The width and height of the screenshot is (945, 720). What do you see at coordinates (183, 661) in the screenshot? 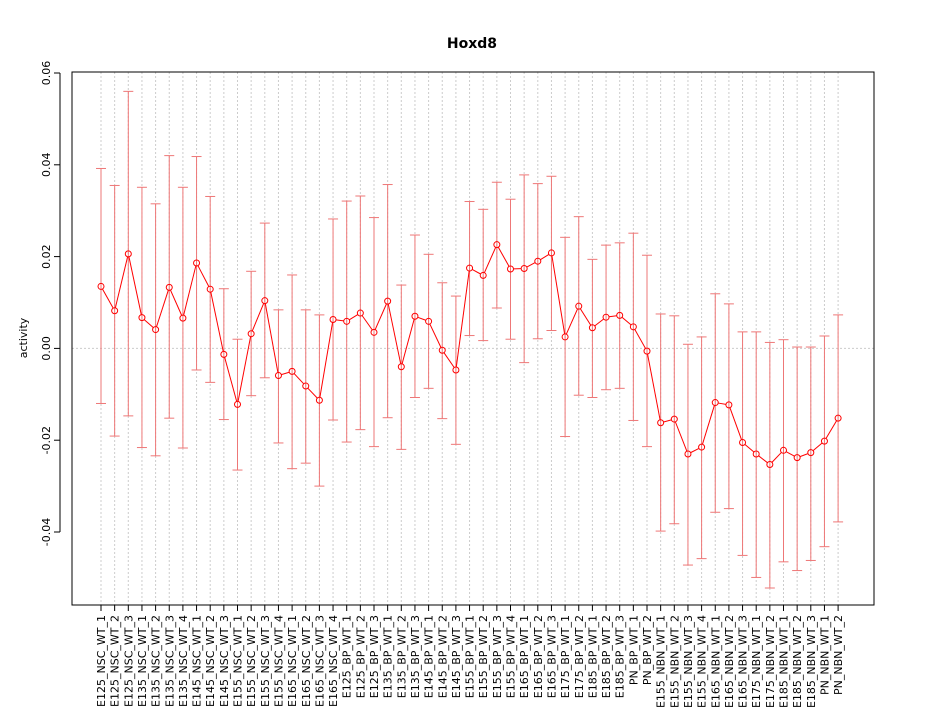
I see `x-tick-label: E135_NSC_WT_4` at bounding box center [183, 661].